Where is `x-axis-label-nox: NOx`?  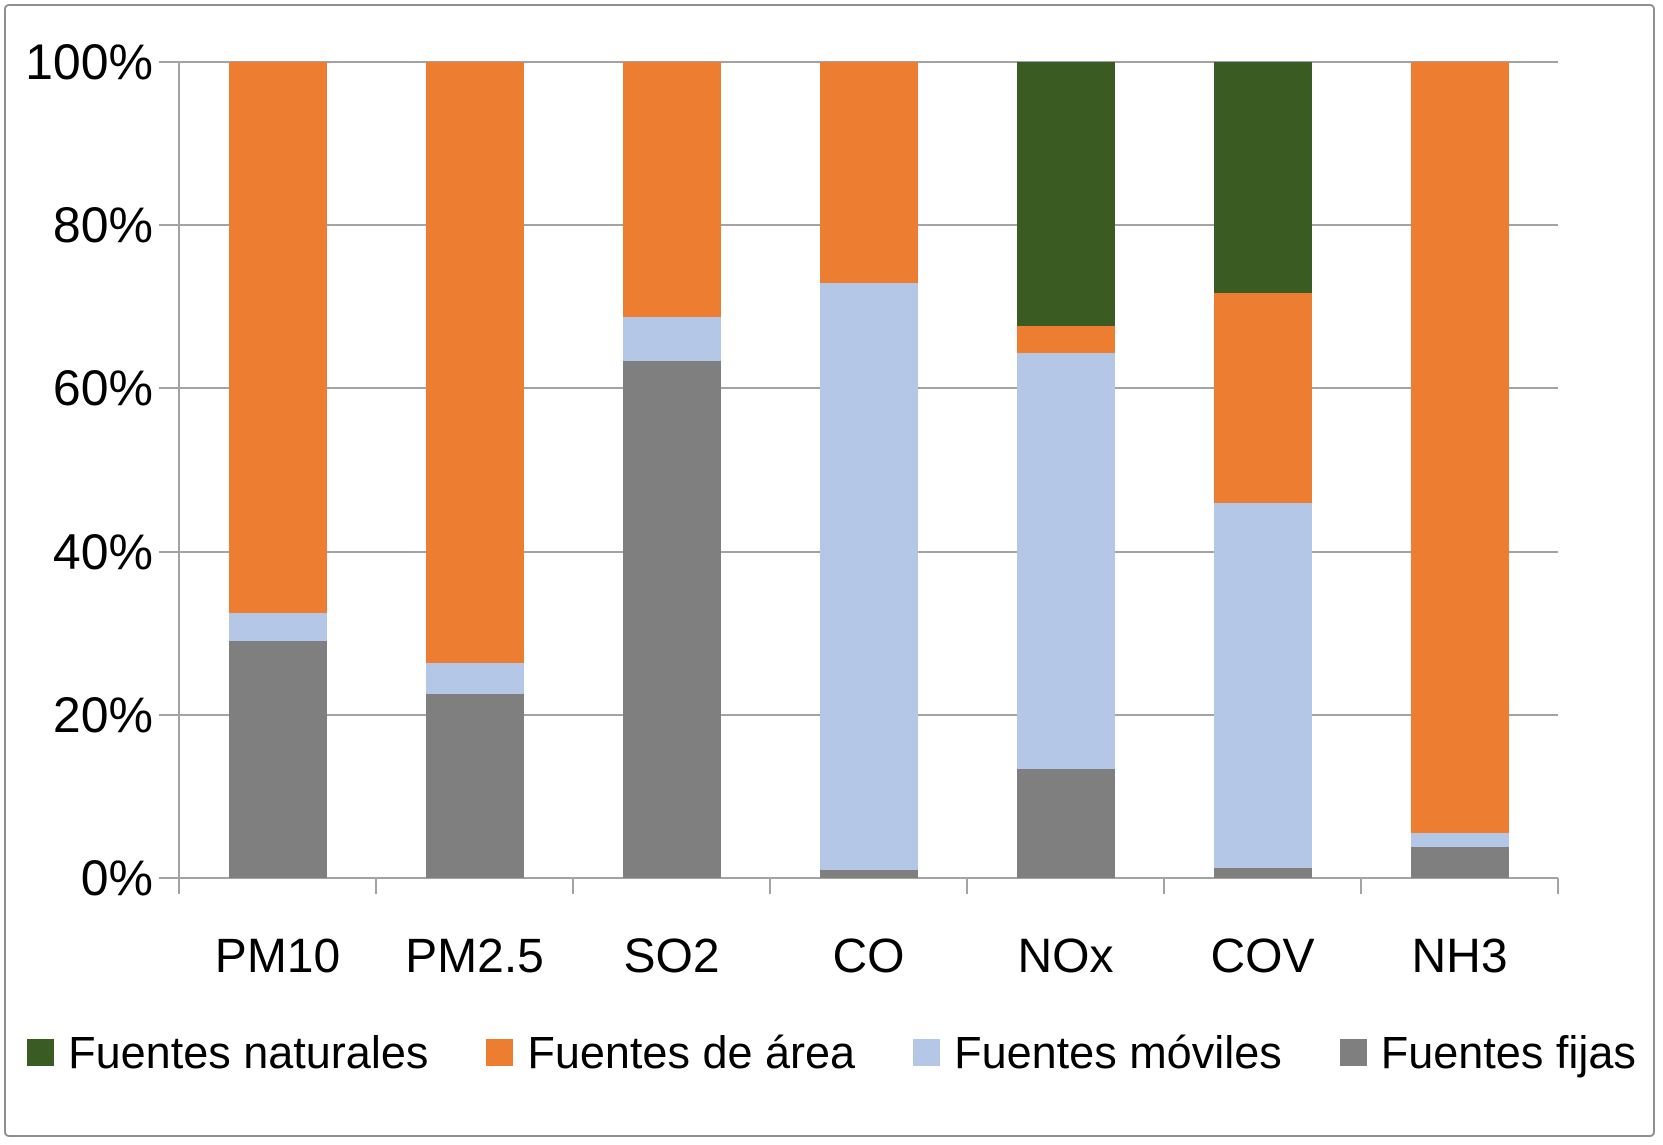 x-axis-label-nox: NOx is located at coordinates (1065, 956).